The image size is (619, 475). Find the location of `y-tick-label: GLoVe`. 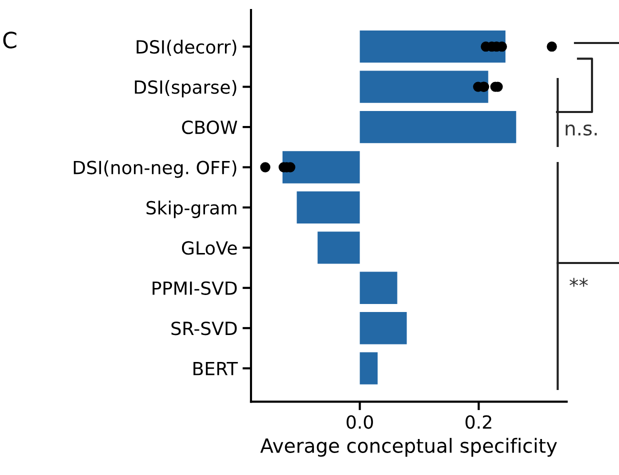

y-tick-label: GLoVe is located at coordinates (209, 248).